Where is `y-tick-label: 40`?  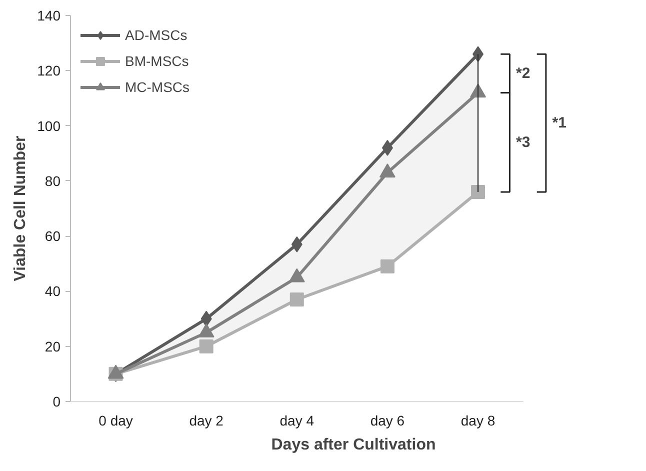 y-tick-label: 40 is located at coordinates (52, 291).